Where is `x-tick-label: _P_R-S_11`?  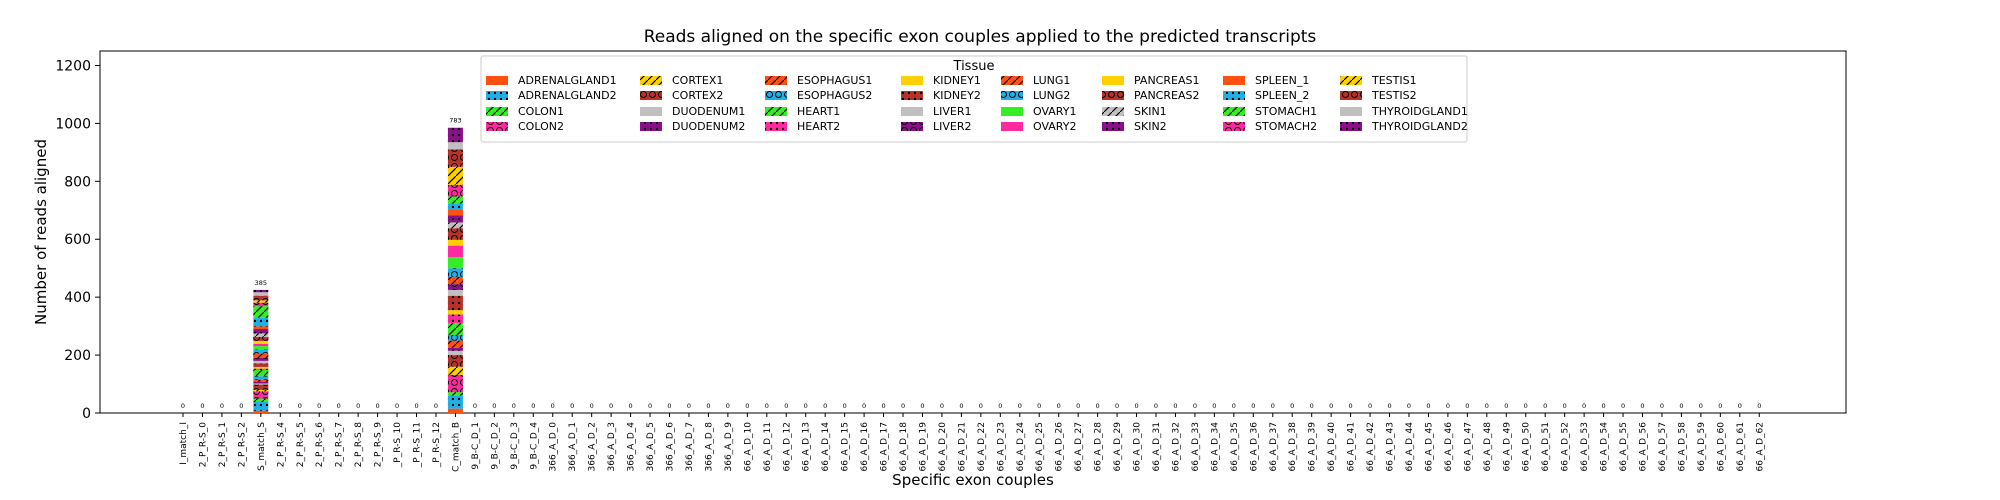 x-tick-label: _P_R-S_11 is located at coordinates (418, 445).